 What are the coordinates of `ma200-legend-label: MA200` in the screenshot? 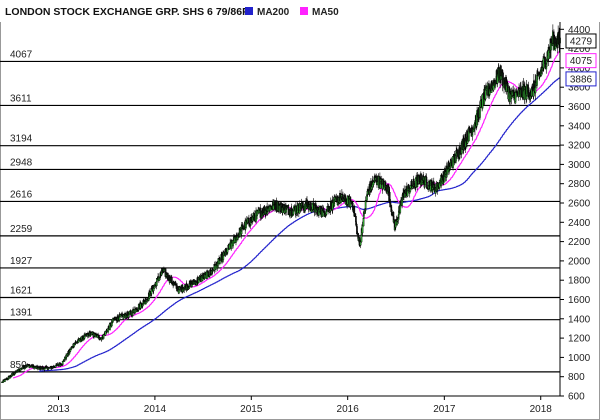 It's located at (273, 12).